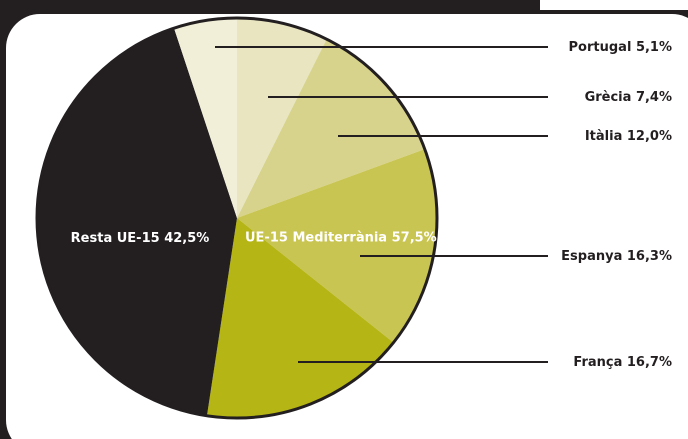  What do you see at coordinates (614, 5) in the screenshot?
I see `top-strip` at bounding box center [614, 5].